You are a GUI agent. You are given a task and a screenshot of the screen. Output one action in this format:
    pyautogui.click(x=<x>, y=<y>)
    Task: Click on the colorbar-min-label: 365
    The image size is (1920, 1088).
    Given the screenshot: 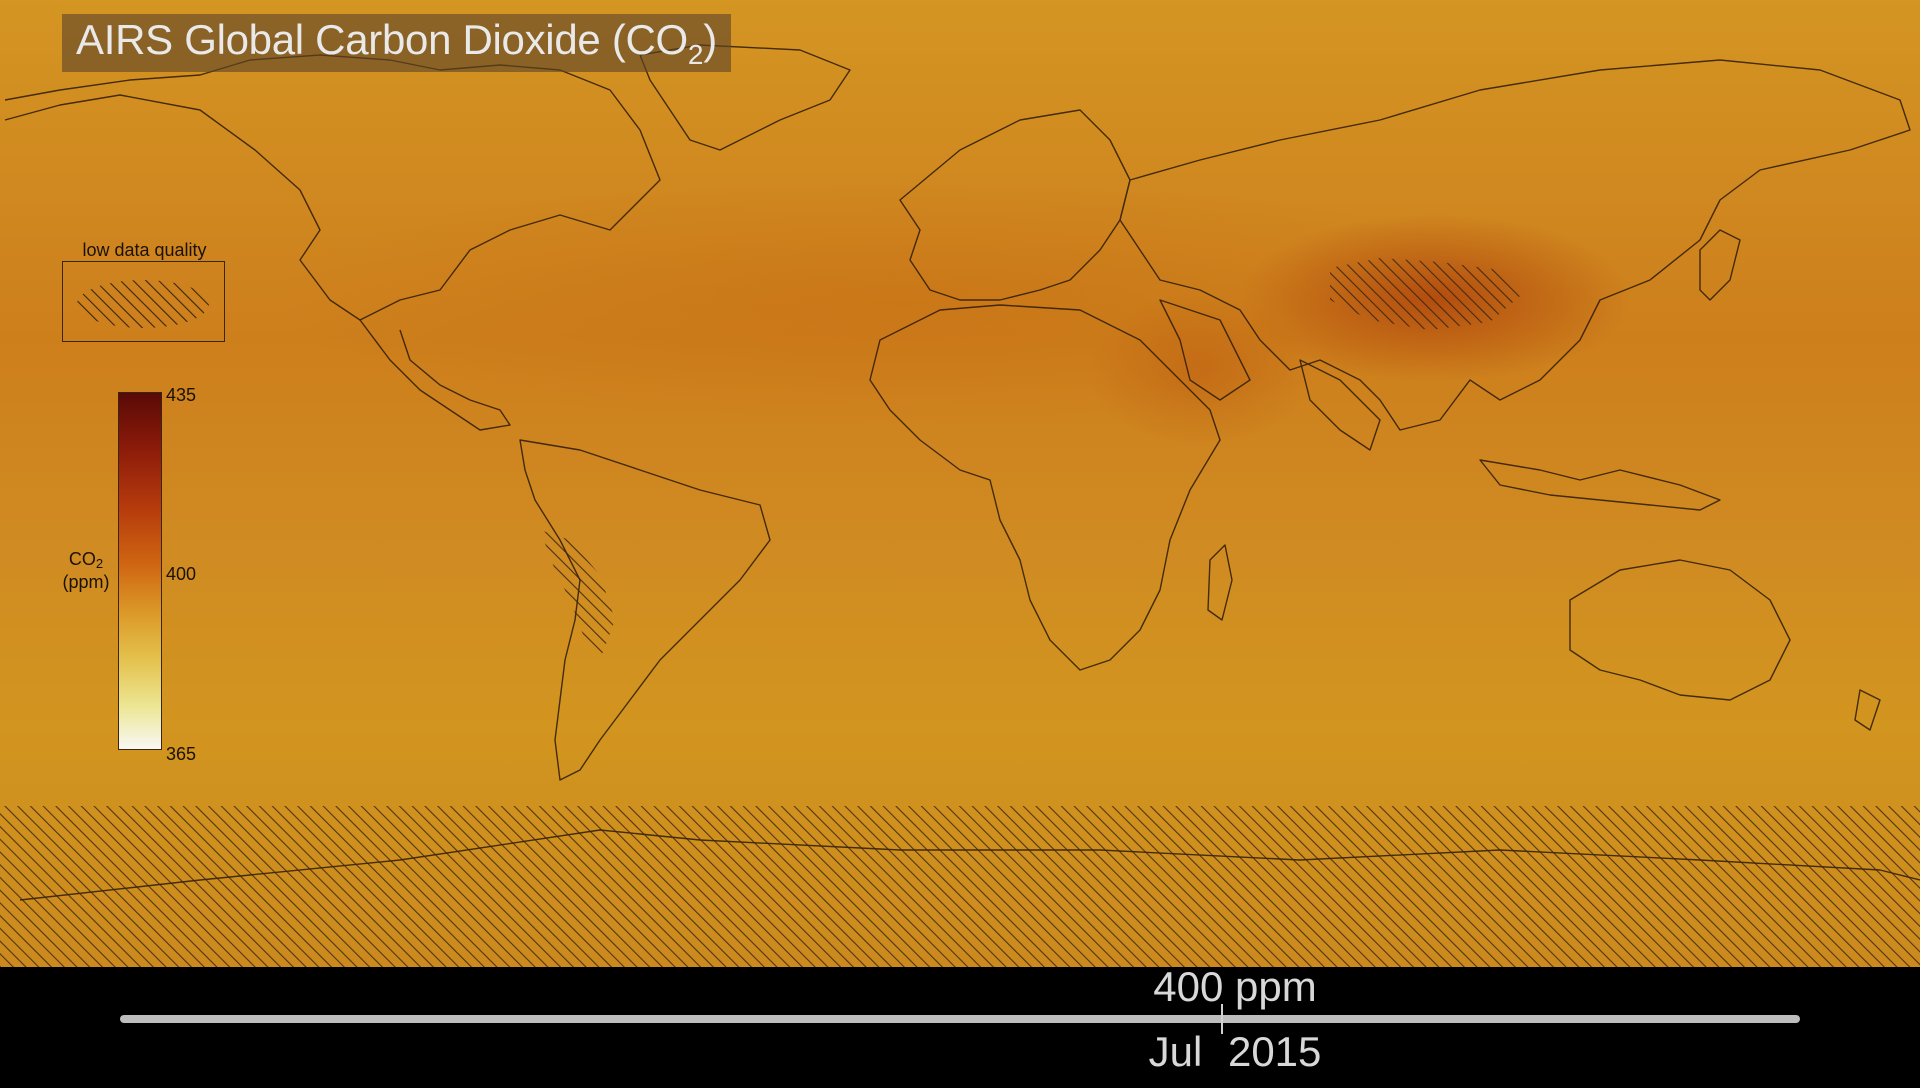 What is the action you would take?
    pyautogui.click(x=181, y=754)
    